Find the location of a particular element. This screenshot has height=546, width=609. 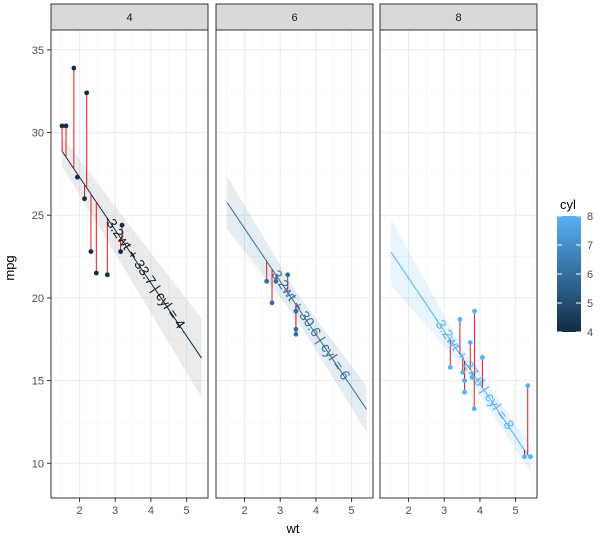

y-tick-label: 30 is located at coordinates (38, 134).